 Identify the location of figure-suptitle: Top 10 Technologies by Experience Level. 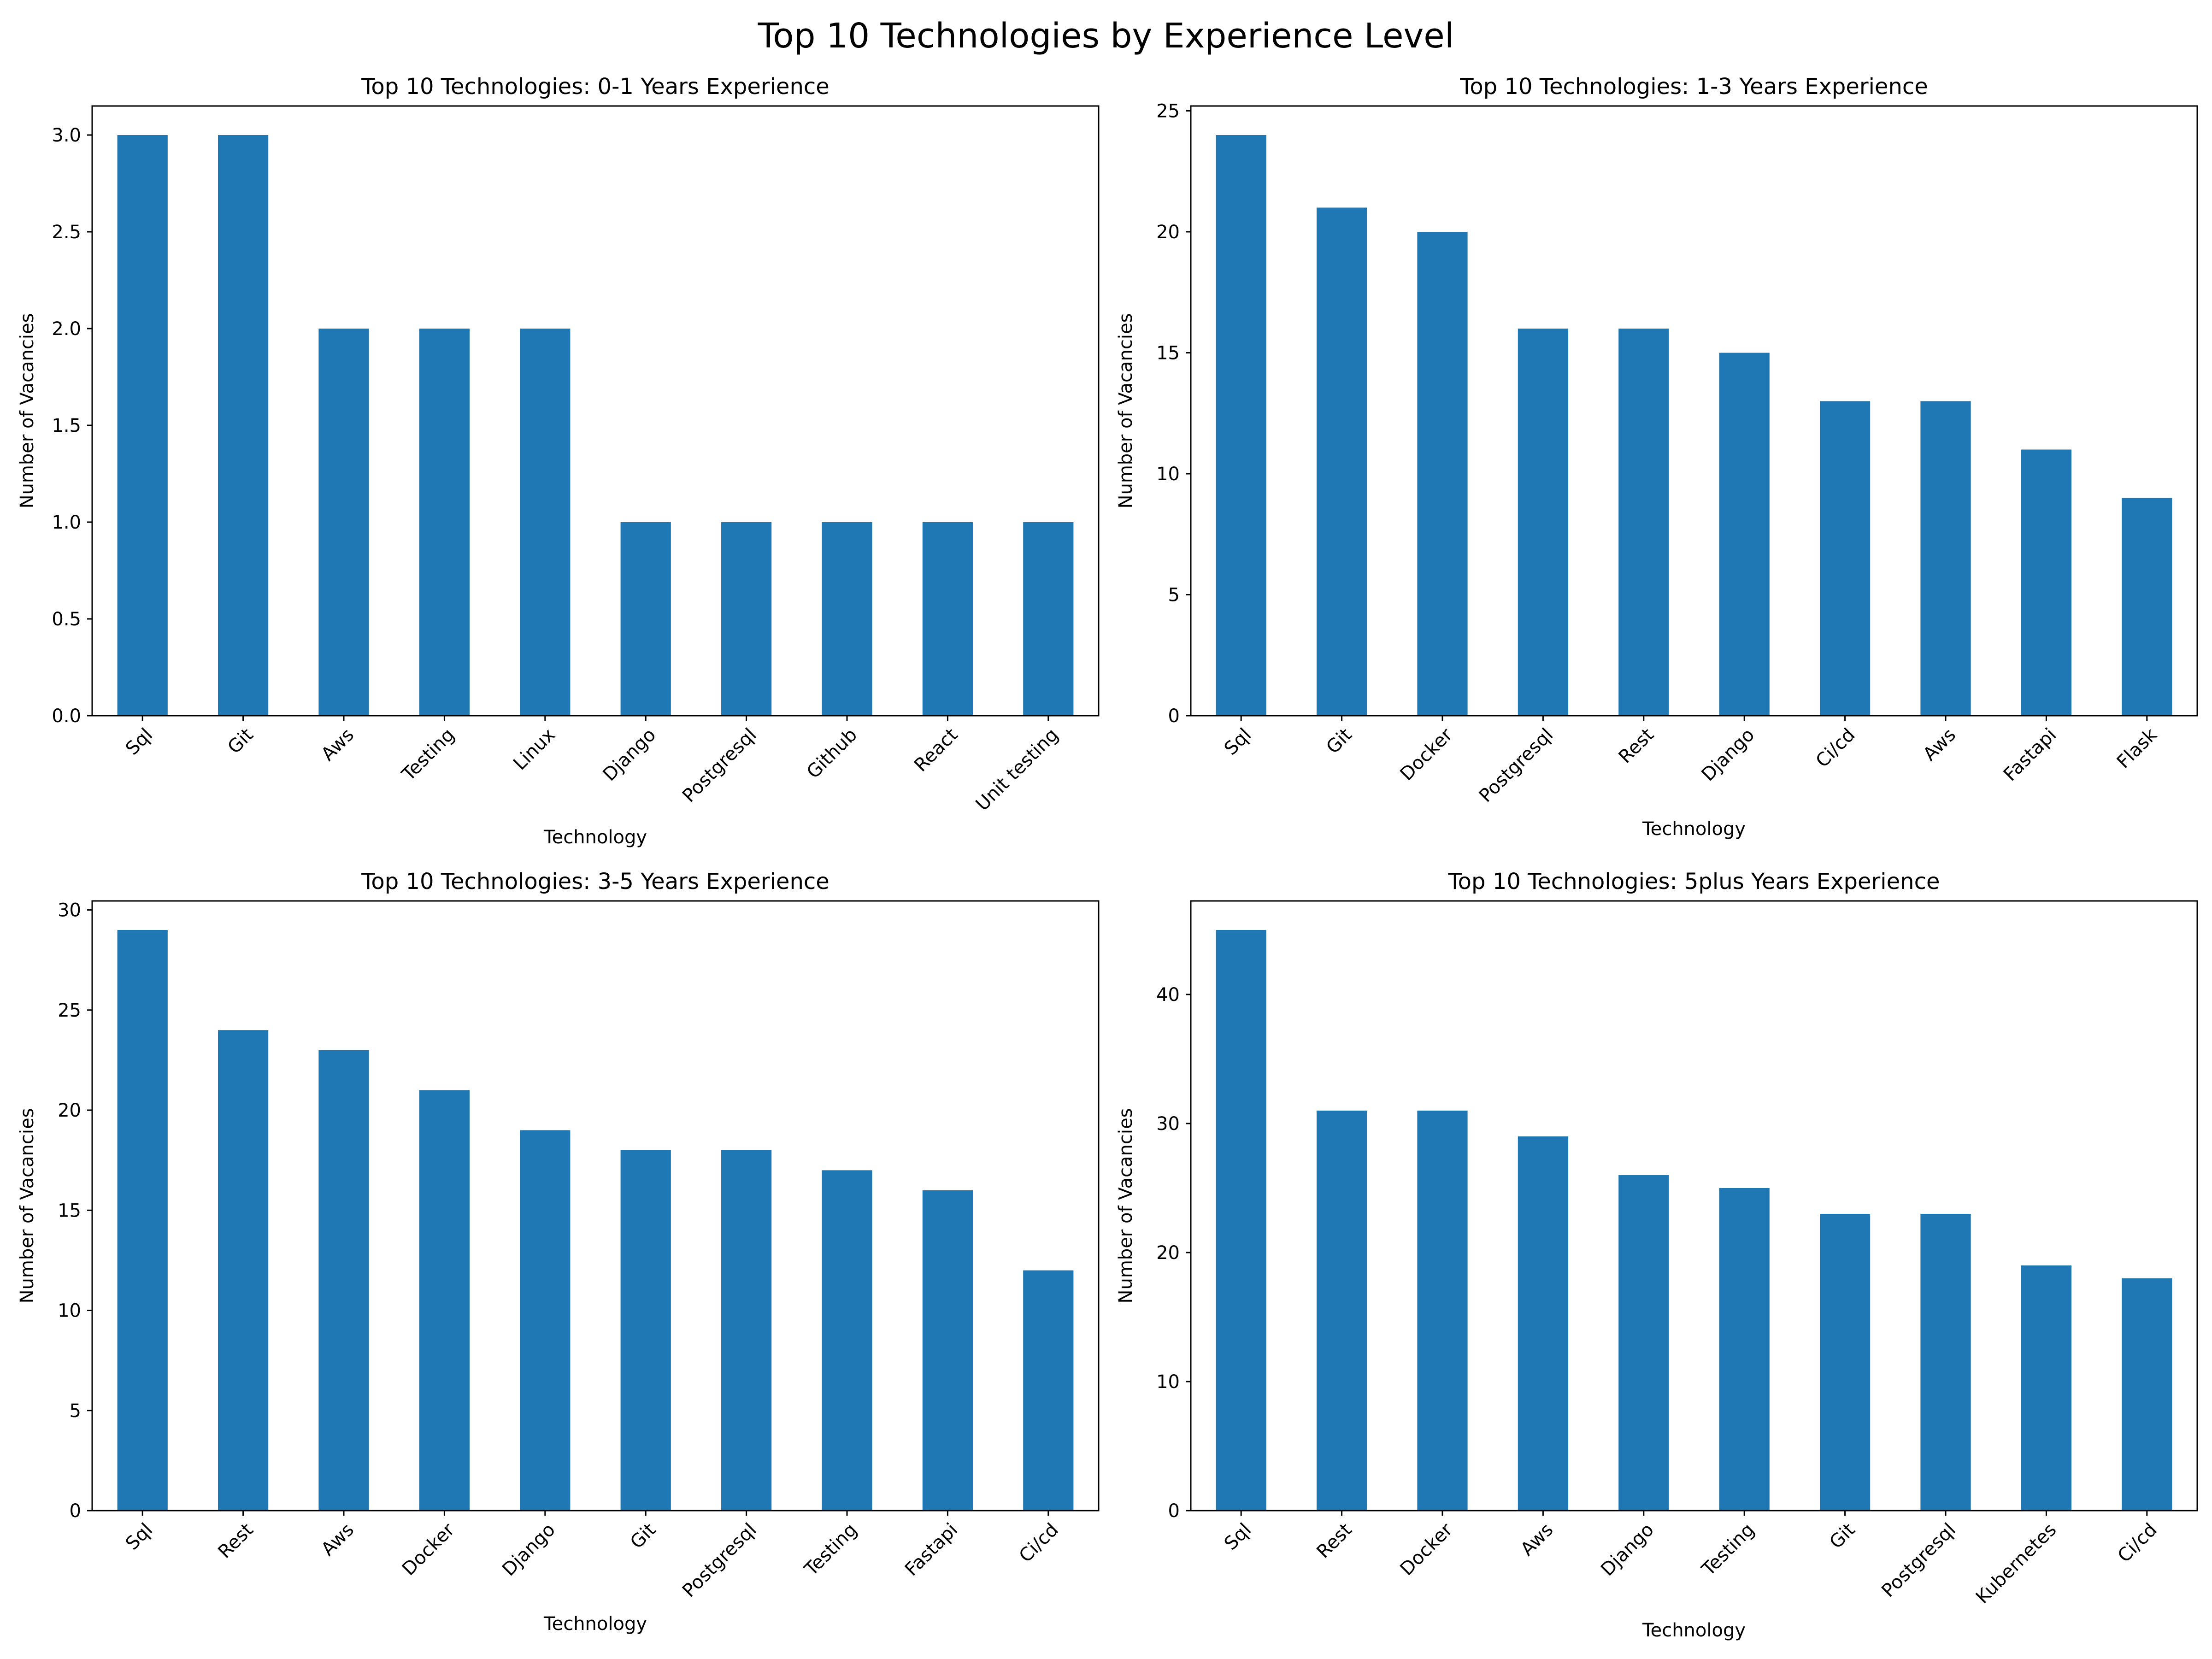
(1106, 36).